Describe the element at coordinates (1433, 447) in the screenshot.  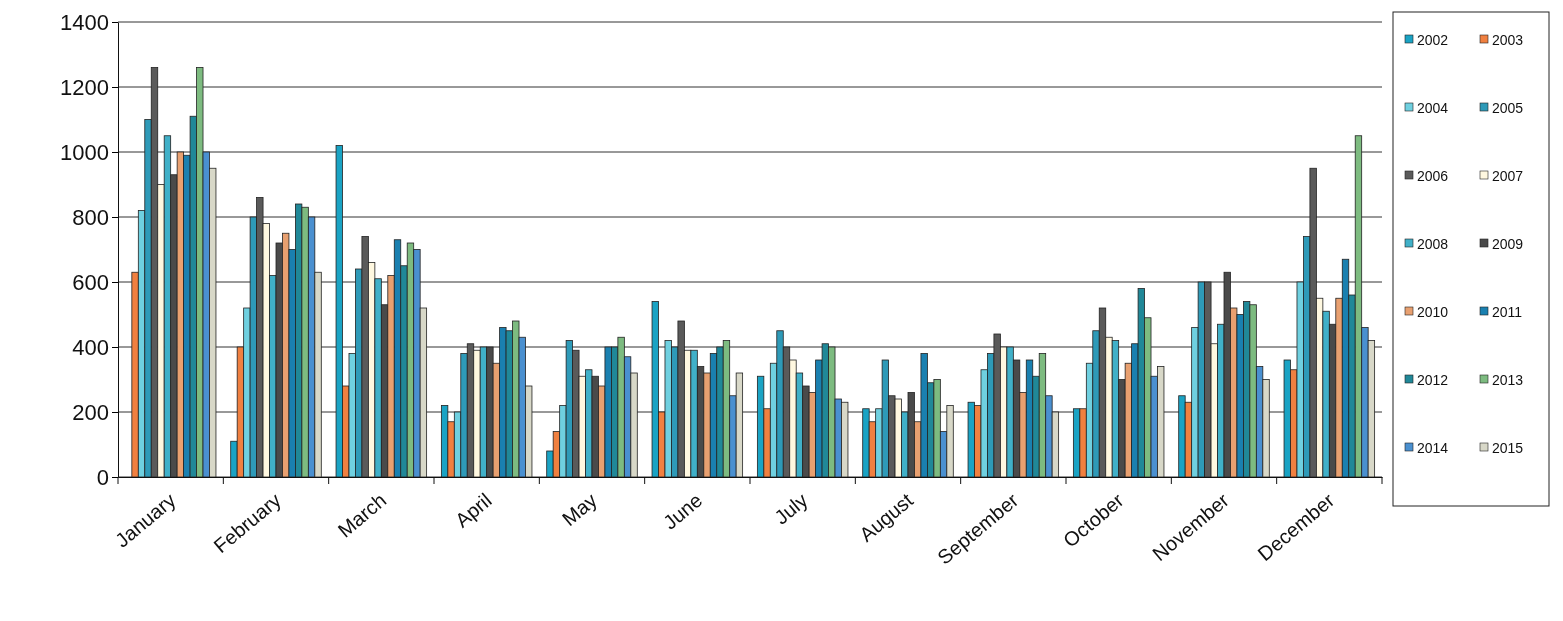
I see `legend-label: 2014` at that location.